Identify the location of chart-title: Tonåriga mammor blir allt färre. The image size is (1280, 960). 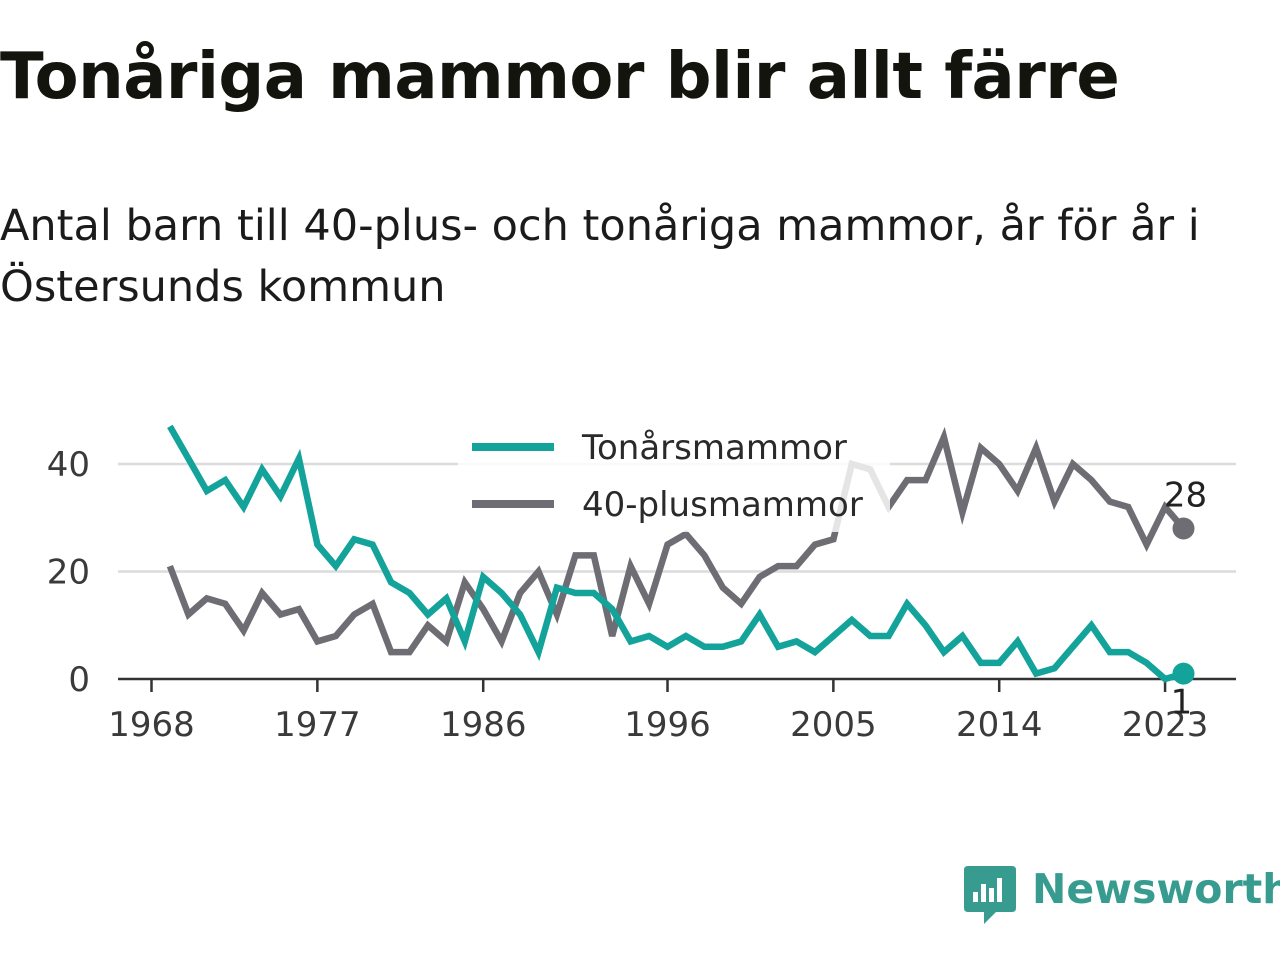
(560, 77).